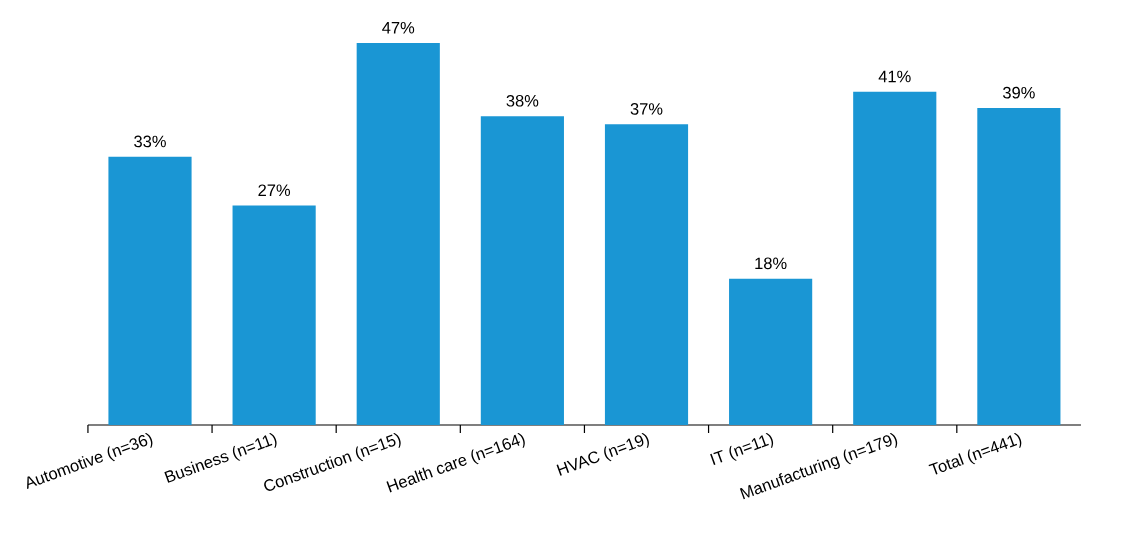 Image resolution: width=1143 pixels, height=540 pixels. What do you see at coordinates (274, 190) in the screenshot?
I see `data-label: 27%` at bounding box center [274, 190].